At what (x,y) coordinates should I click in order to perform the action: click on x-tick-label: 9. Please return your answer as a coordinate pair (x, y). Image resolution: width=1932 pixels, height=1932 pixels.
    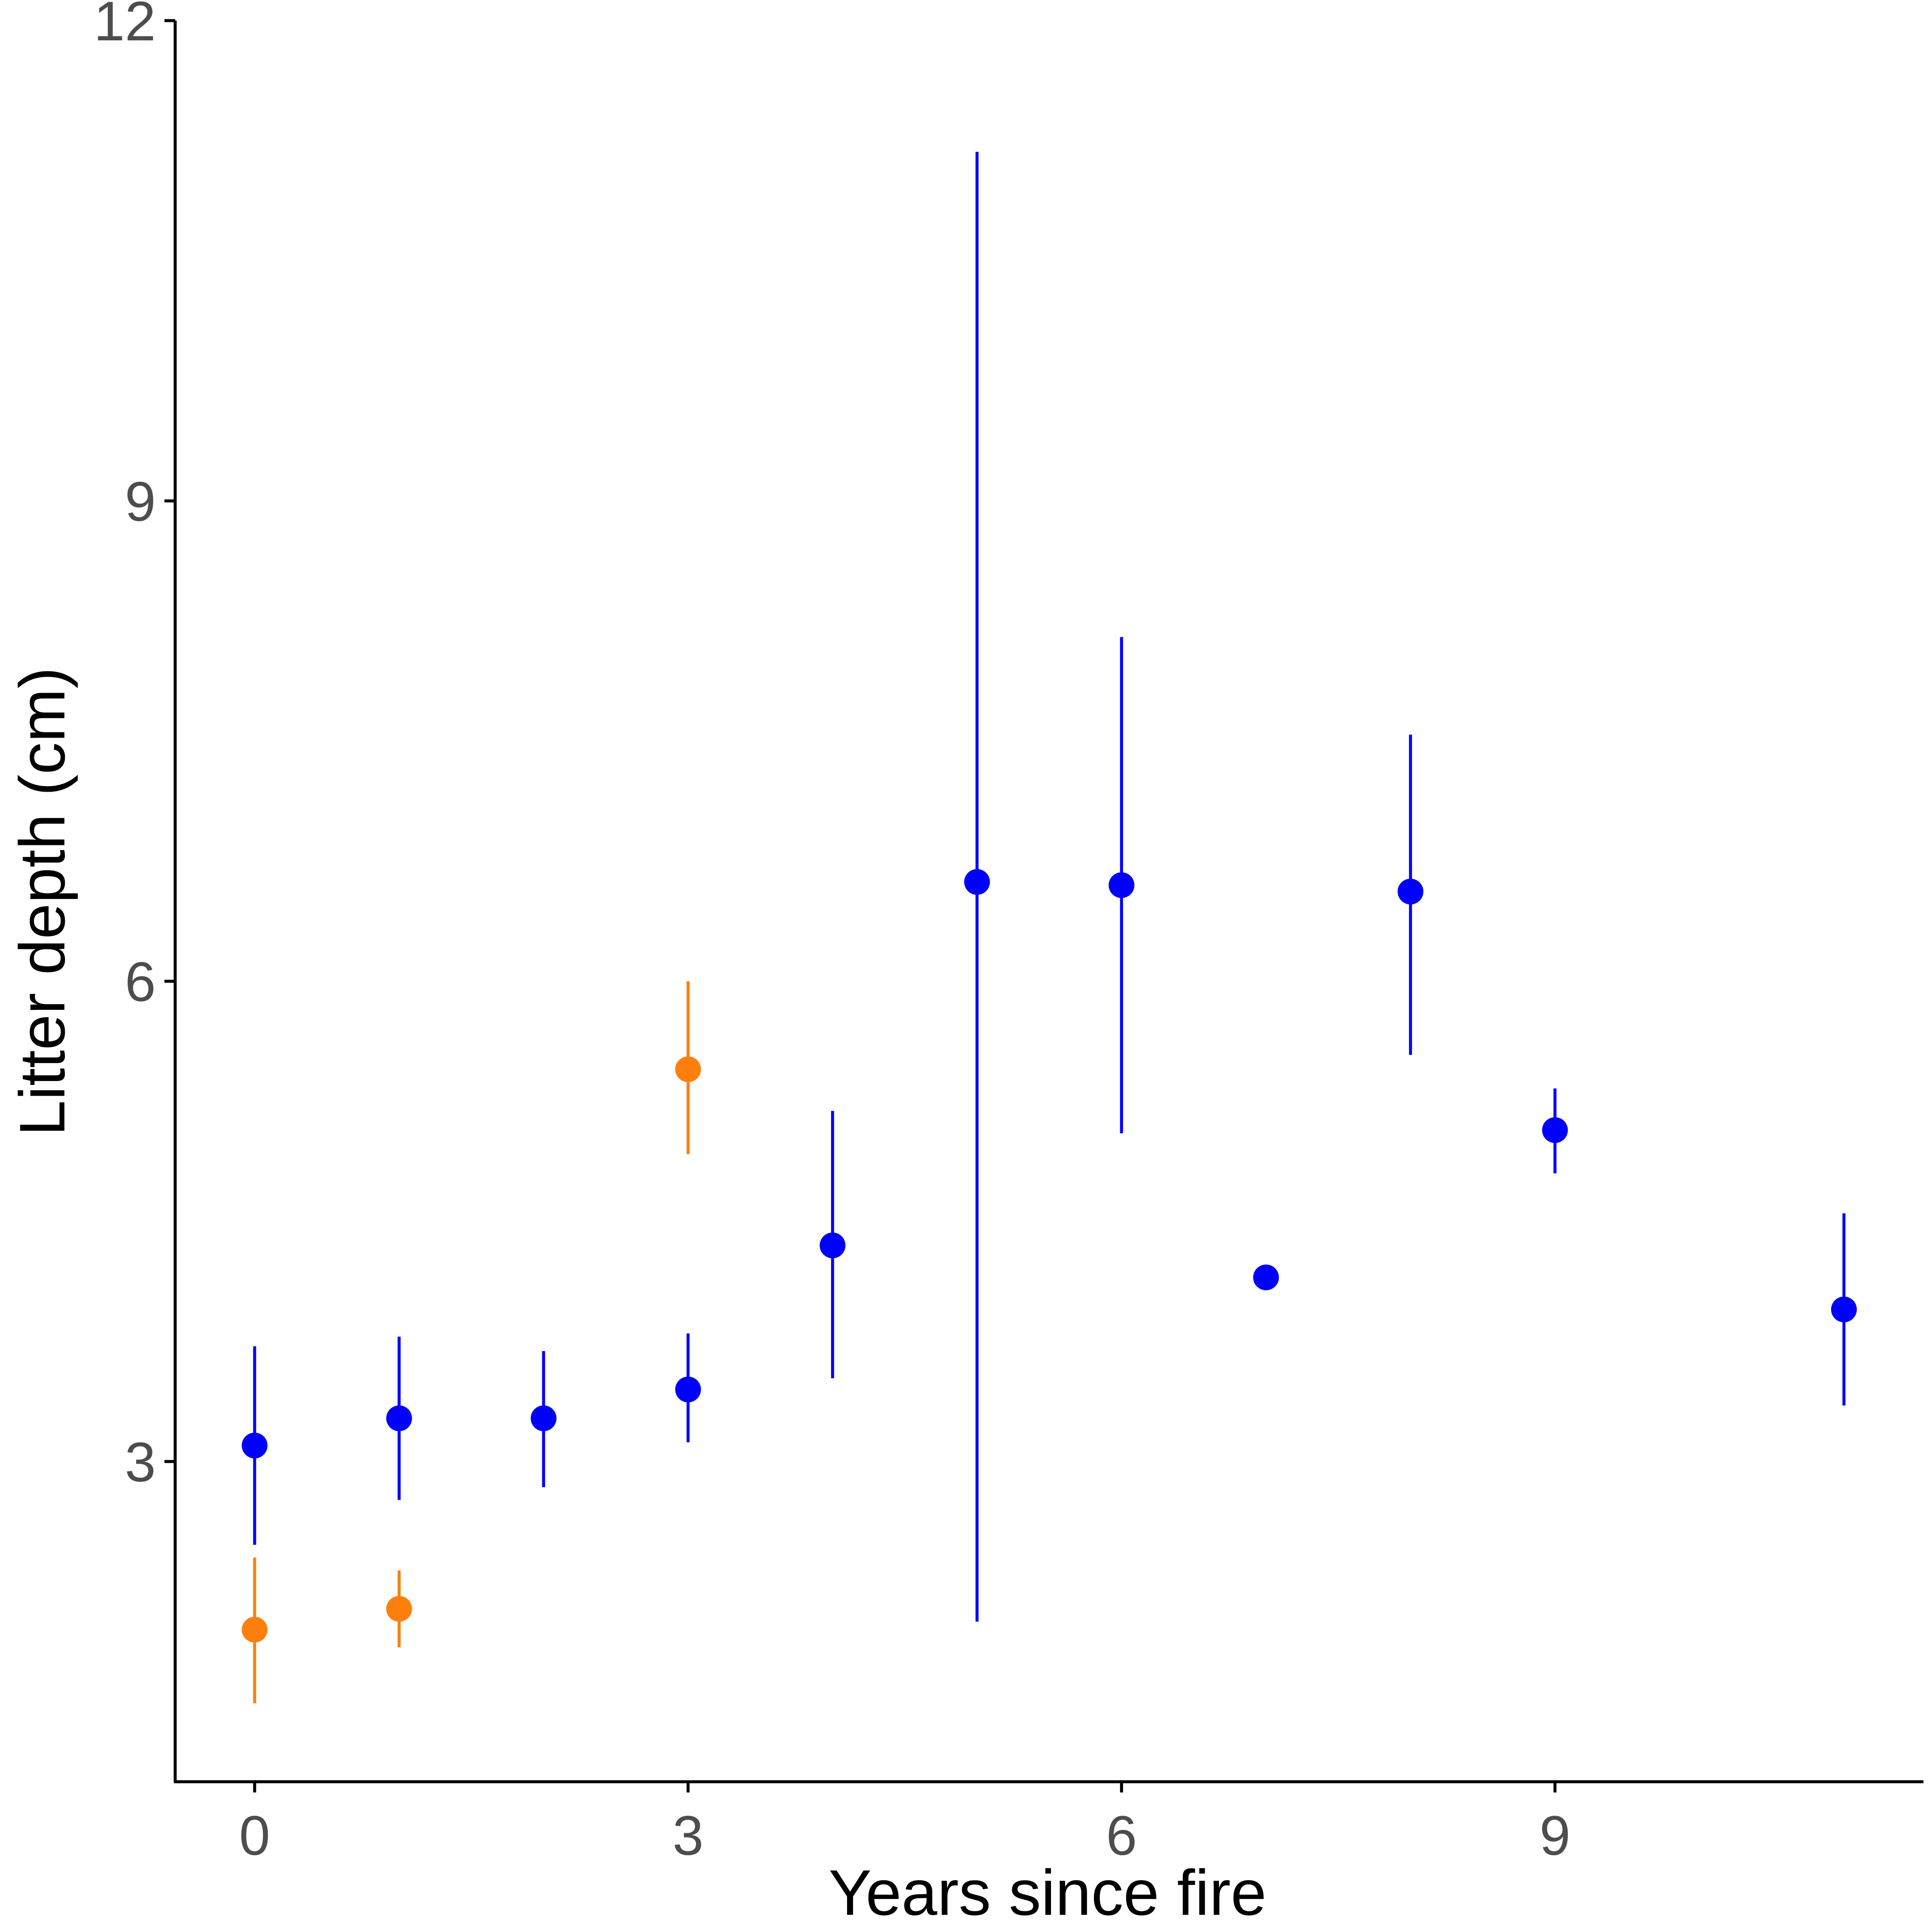
    Looking at the image, I should click on (1555, 1836).